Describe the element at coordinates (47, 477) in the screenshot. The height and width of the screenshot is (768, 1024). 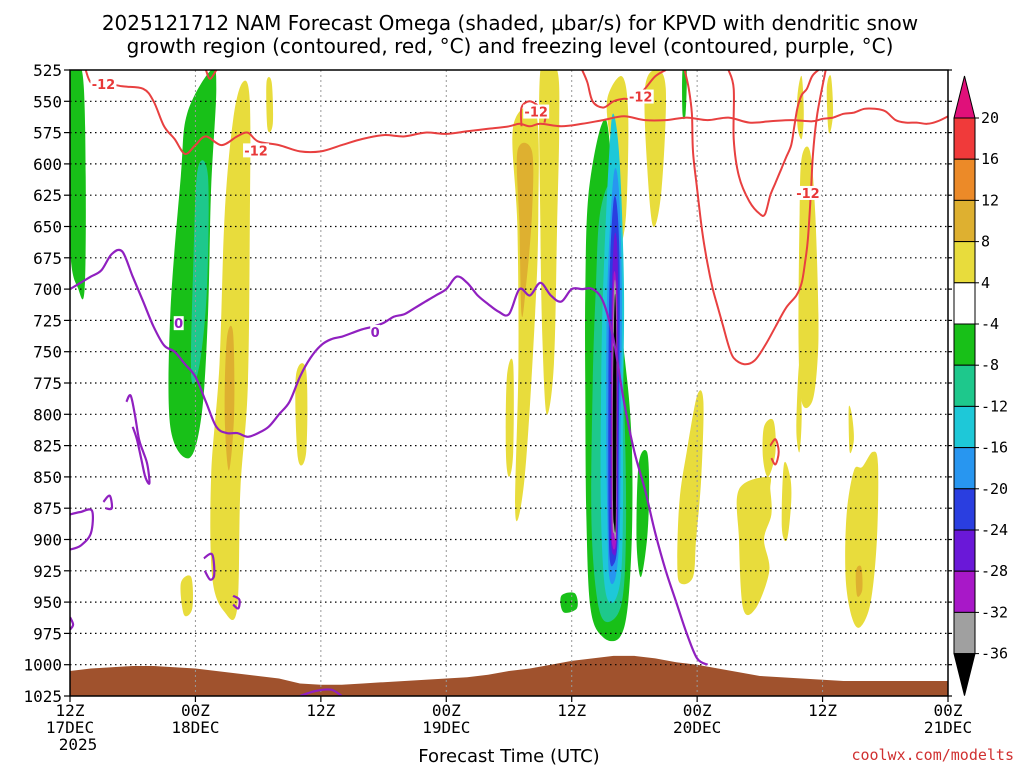
I see `y-tick-label: 850` at that location.